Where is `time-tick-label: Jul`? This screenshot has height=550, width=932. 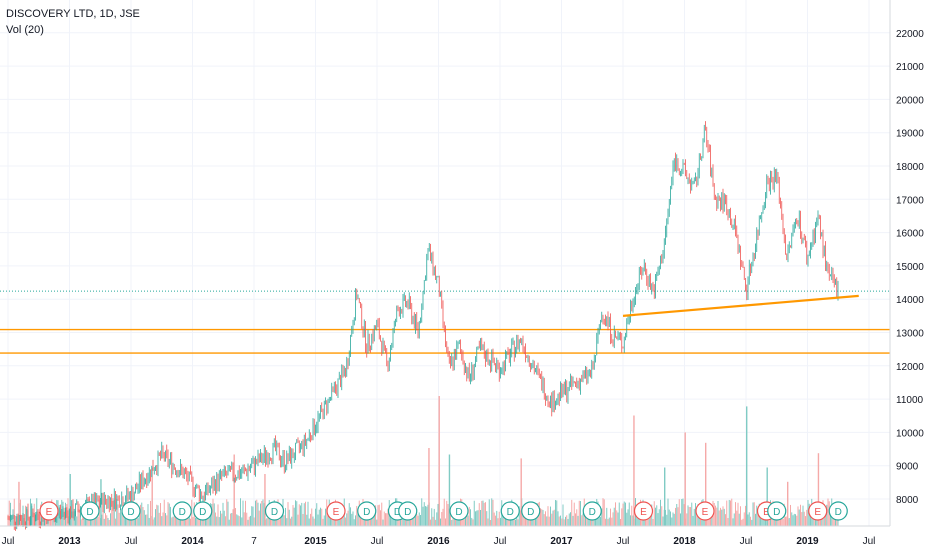
time-tick-label: Jul is located at coordinates (377, 541).